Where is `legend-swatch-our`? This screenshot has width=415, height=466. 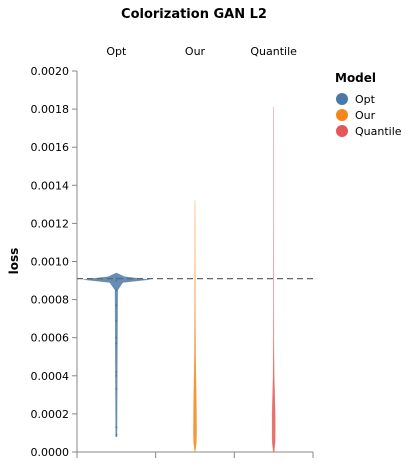 legend-swatch-our is located at coordinates (342, 115).